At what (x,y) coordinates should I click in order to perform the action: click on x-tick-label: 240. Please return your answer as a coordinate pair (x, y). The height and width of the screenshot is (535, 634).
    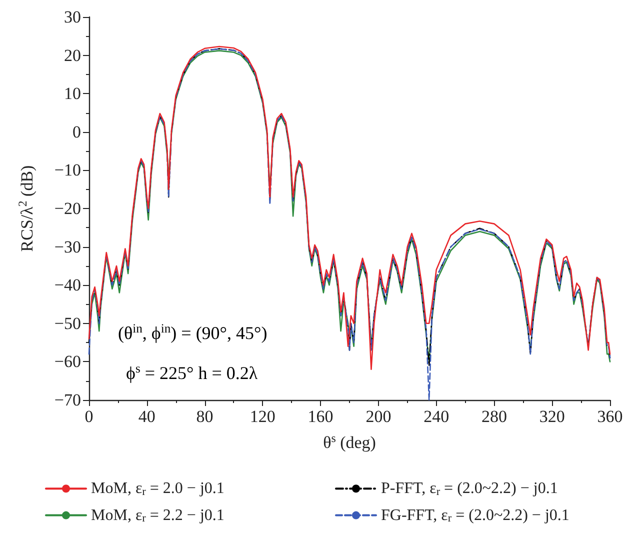
    Looking at the image, I should click on (437, 416).